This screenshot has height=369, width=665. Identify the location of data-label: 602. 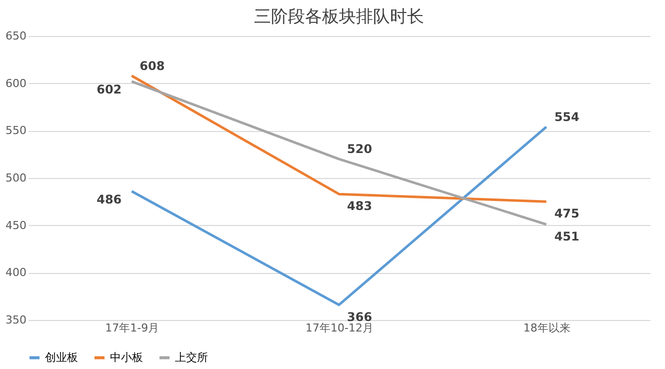
(109, 89).